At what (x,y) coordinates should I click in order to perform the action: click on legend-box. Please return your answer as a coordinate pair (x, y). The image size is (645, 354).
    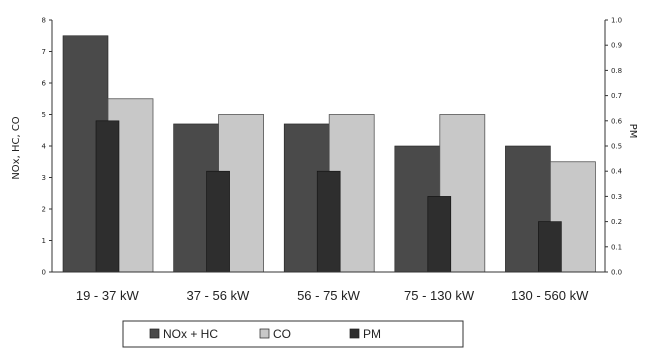
    Looking at the image, I should click on (293, 334).